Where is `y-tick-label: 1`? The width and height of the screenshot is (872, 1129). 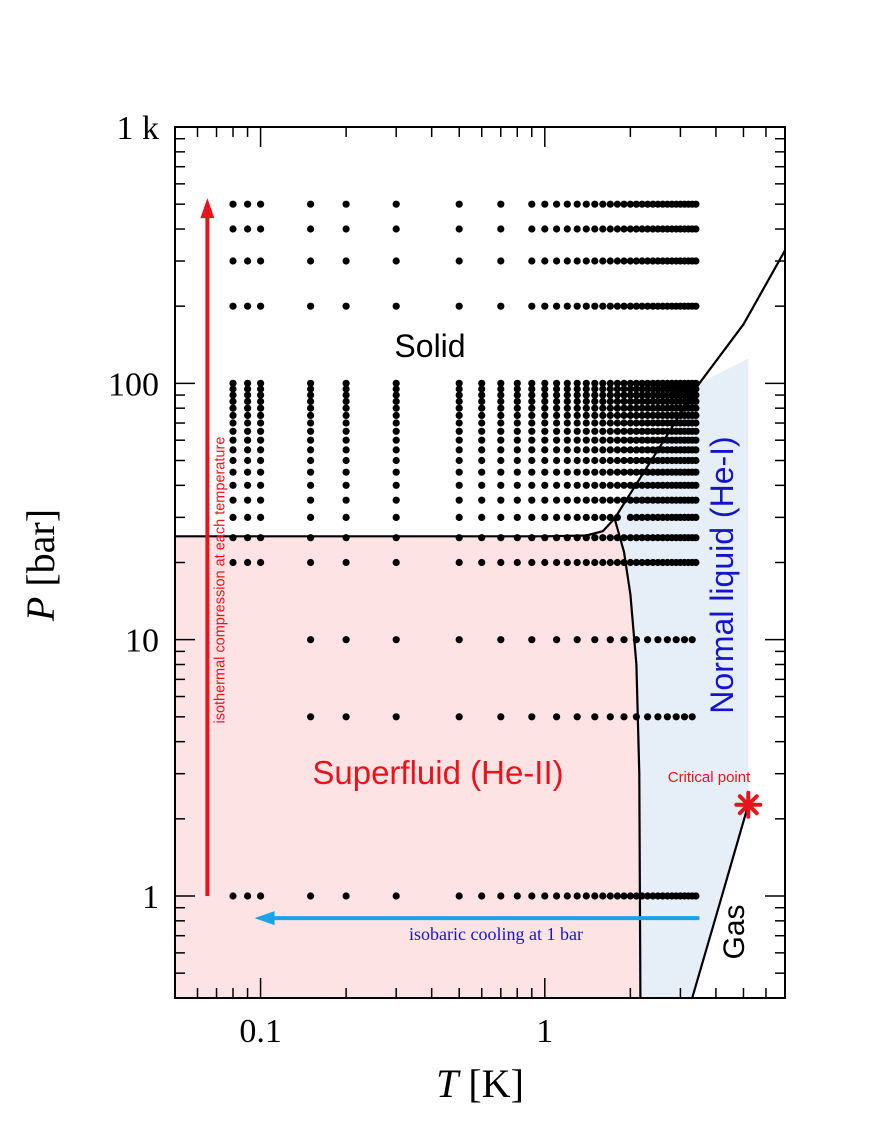
y-tick-label: 1 is located at coordinates (150, 897).